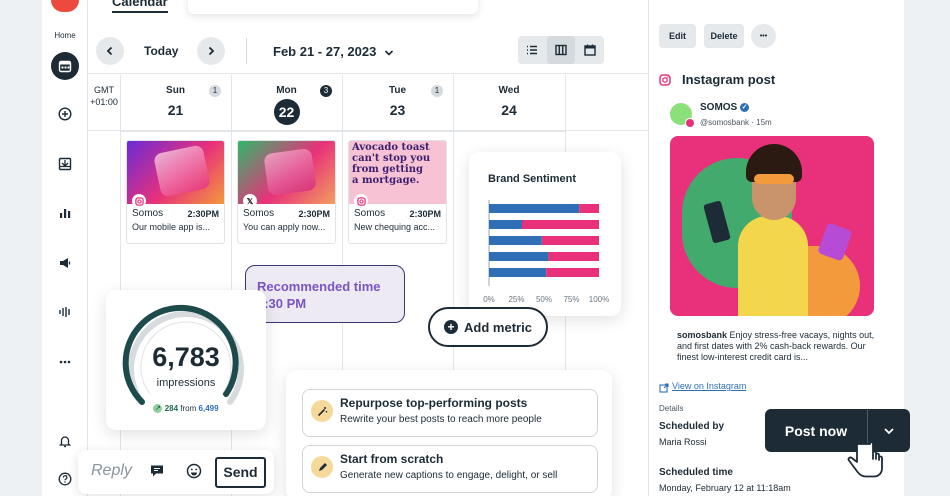 This screenshot has width=950, height=496. I want to click on scheduled-time-label: Scheduled time, so click(696, 472).